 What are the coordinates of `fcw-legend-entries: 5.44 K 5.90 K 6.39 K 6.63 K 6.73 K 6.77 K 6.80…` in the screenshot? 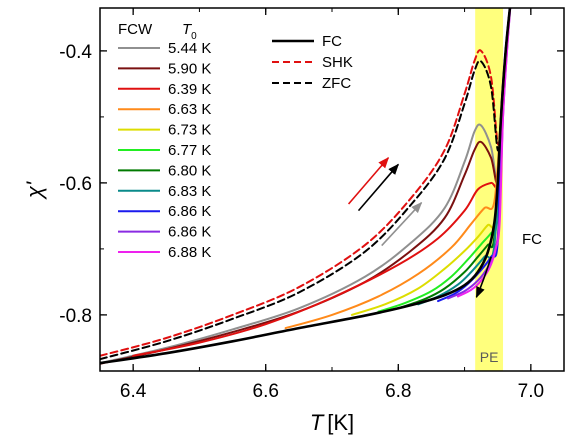 It's located at (164, 150).